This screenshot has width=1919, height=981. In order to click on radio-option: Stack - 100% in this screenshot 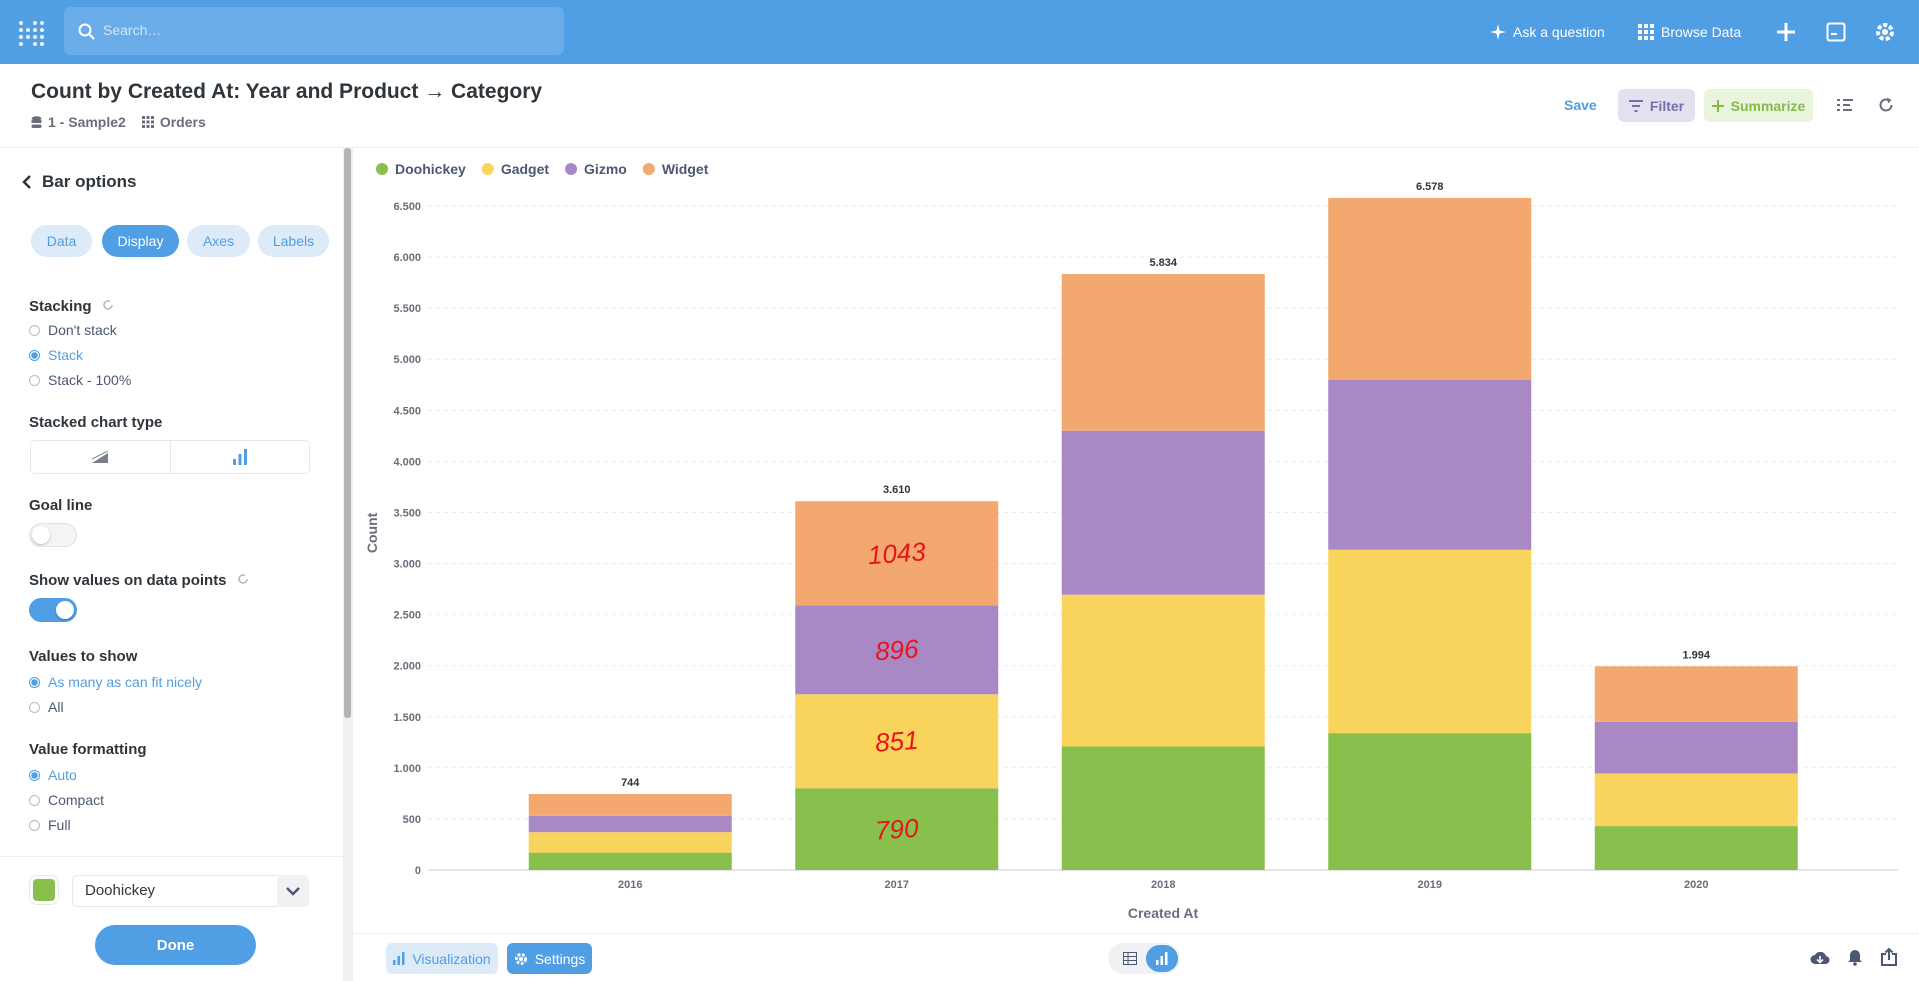, I will do `click(80, 380)`.